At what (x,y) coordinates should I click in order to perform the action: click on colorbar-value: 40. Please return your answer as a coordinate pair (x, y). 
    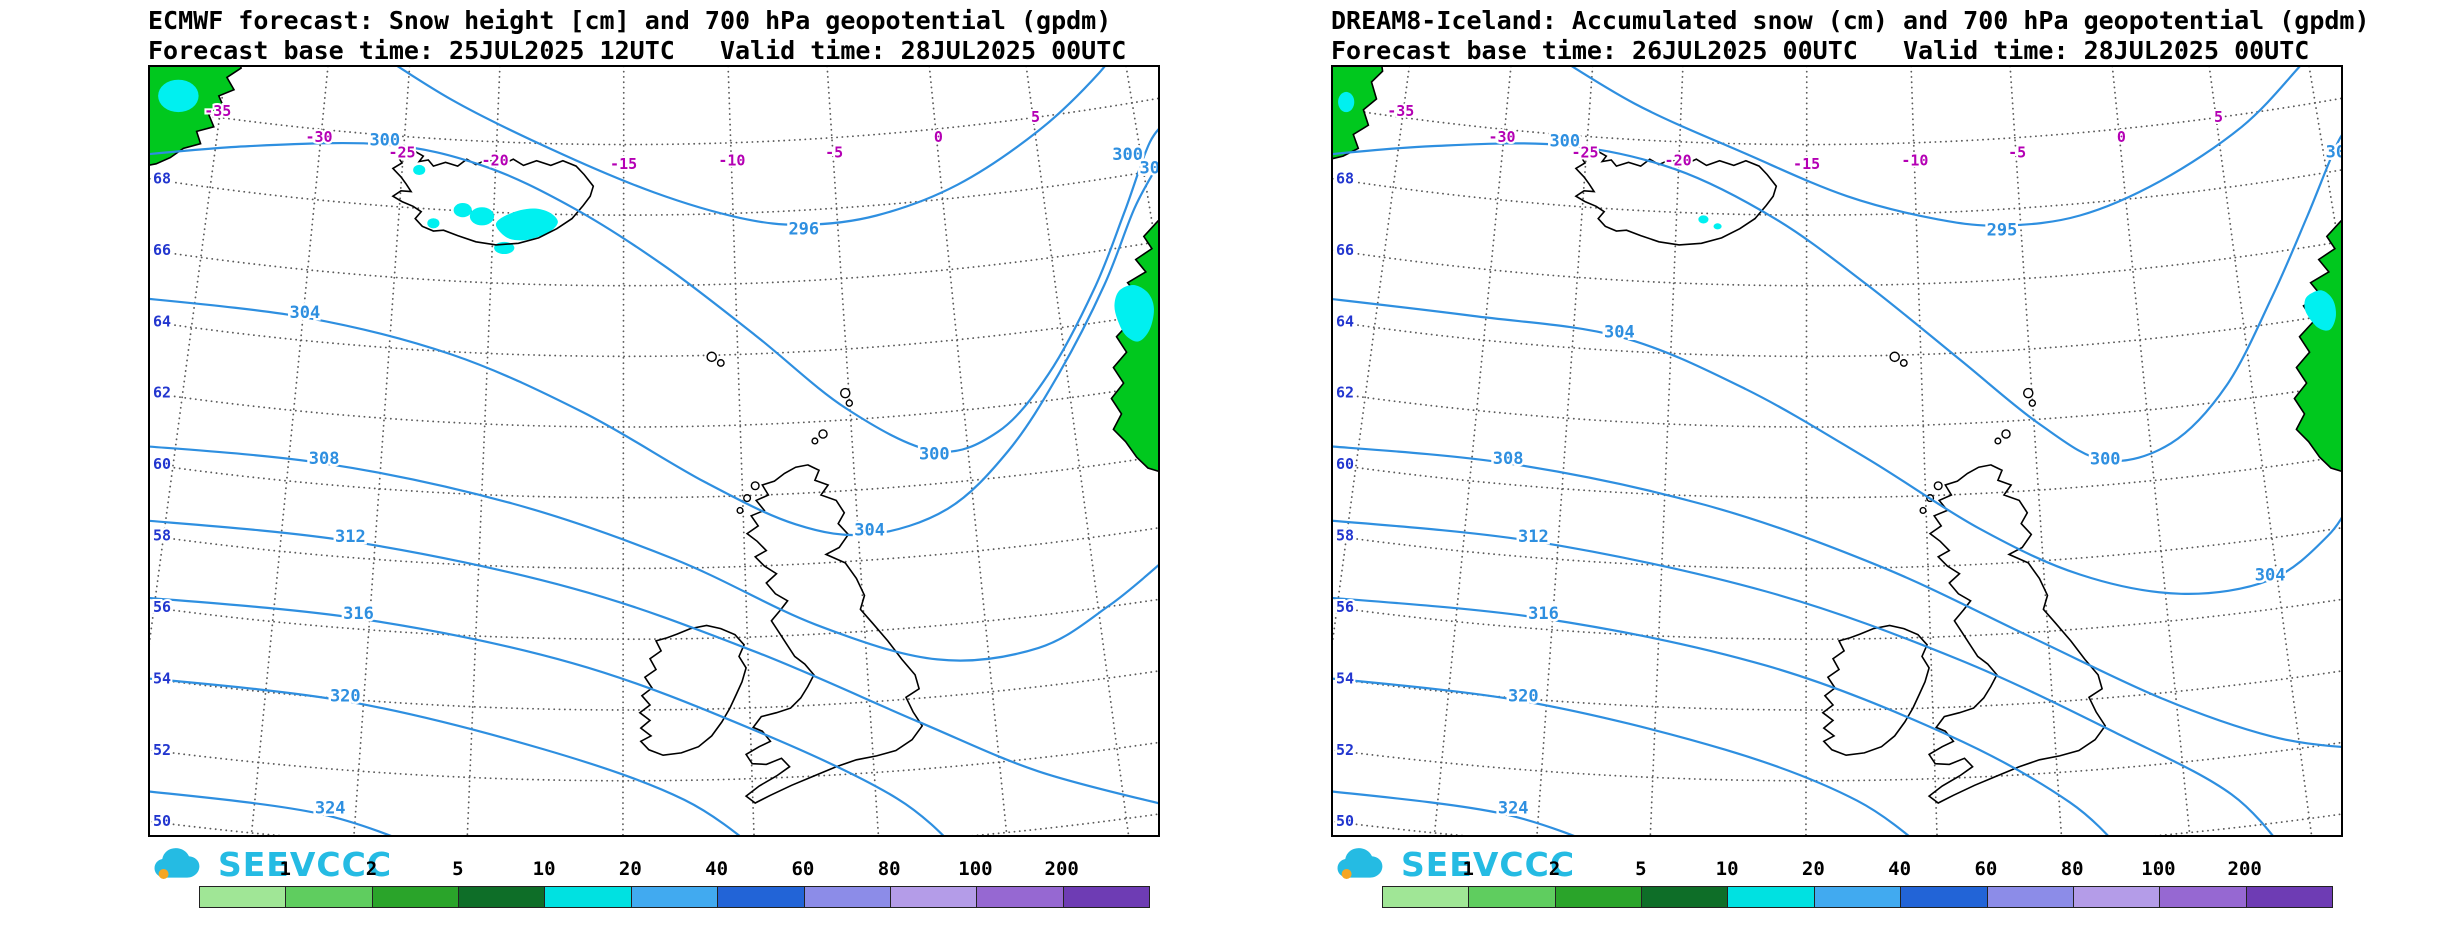
    Looking at the image, I should click on (1900, 869).